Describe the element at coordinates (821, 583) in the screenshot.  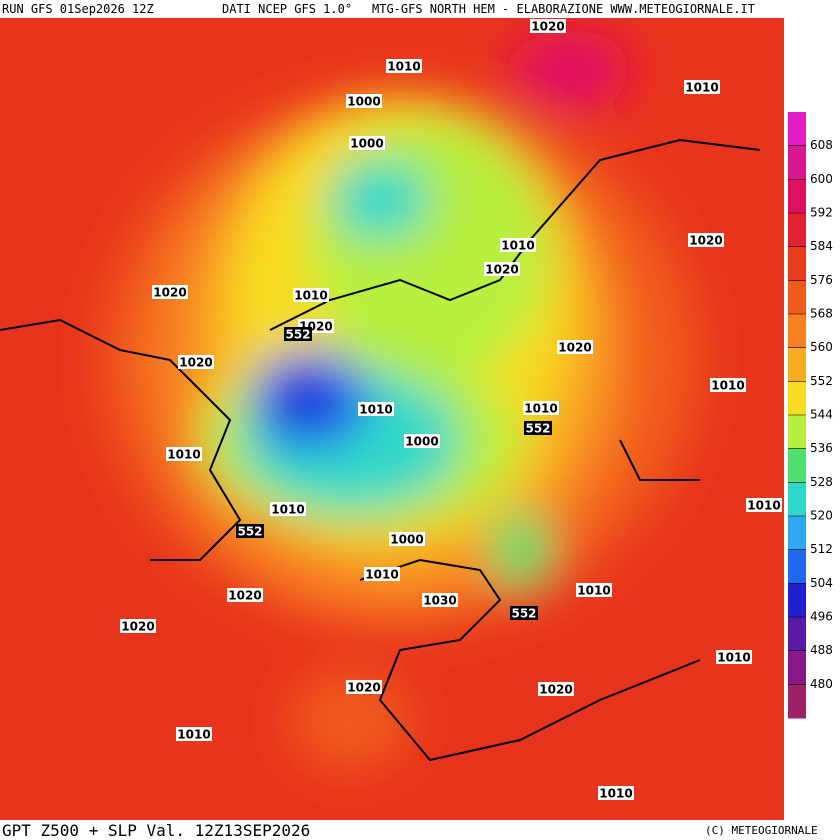
I see `legend-label: 504` at that location.